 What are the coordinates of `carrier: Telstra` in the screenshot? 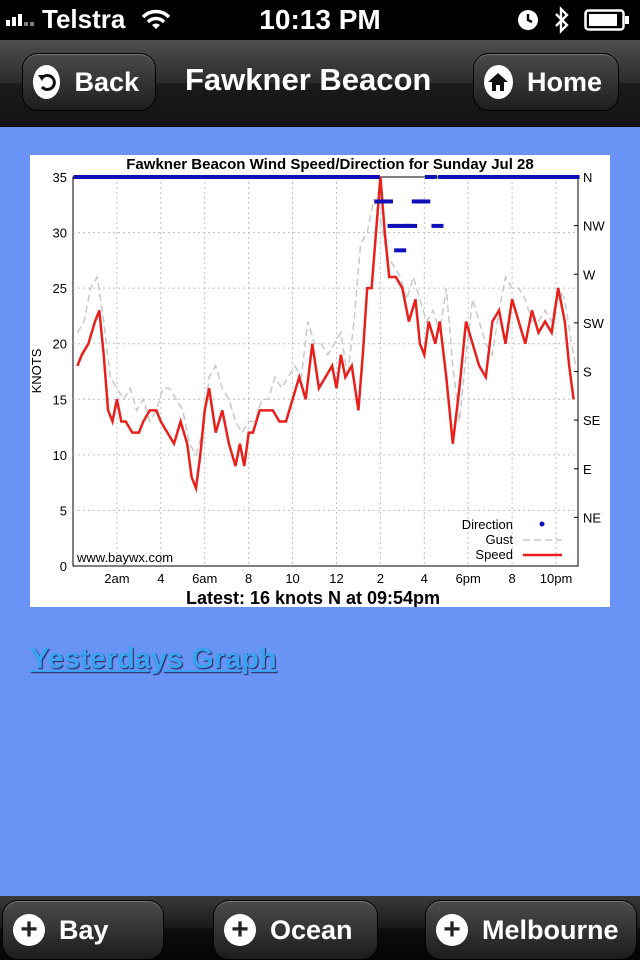 It's located at (88, 19).